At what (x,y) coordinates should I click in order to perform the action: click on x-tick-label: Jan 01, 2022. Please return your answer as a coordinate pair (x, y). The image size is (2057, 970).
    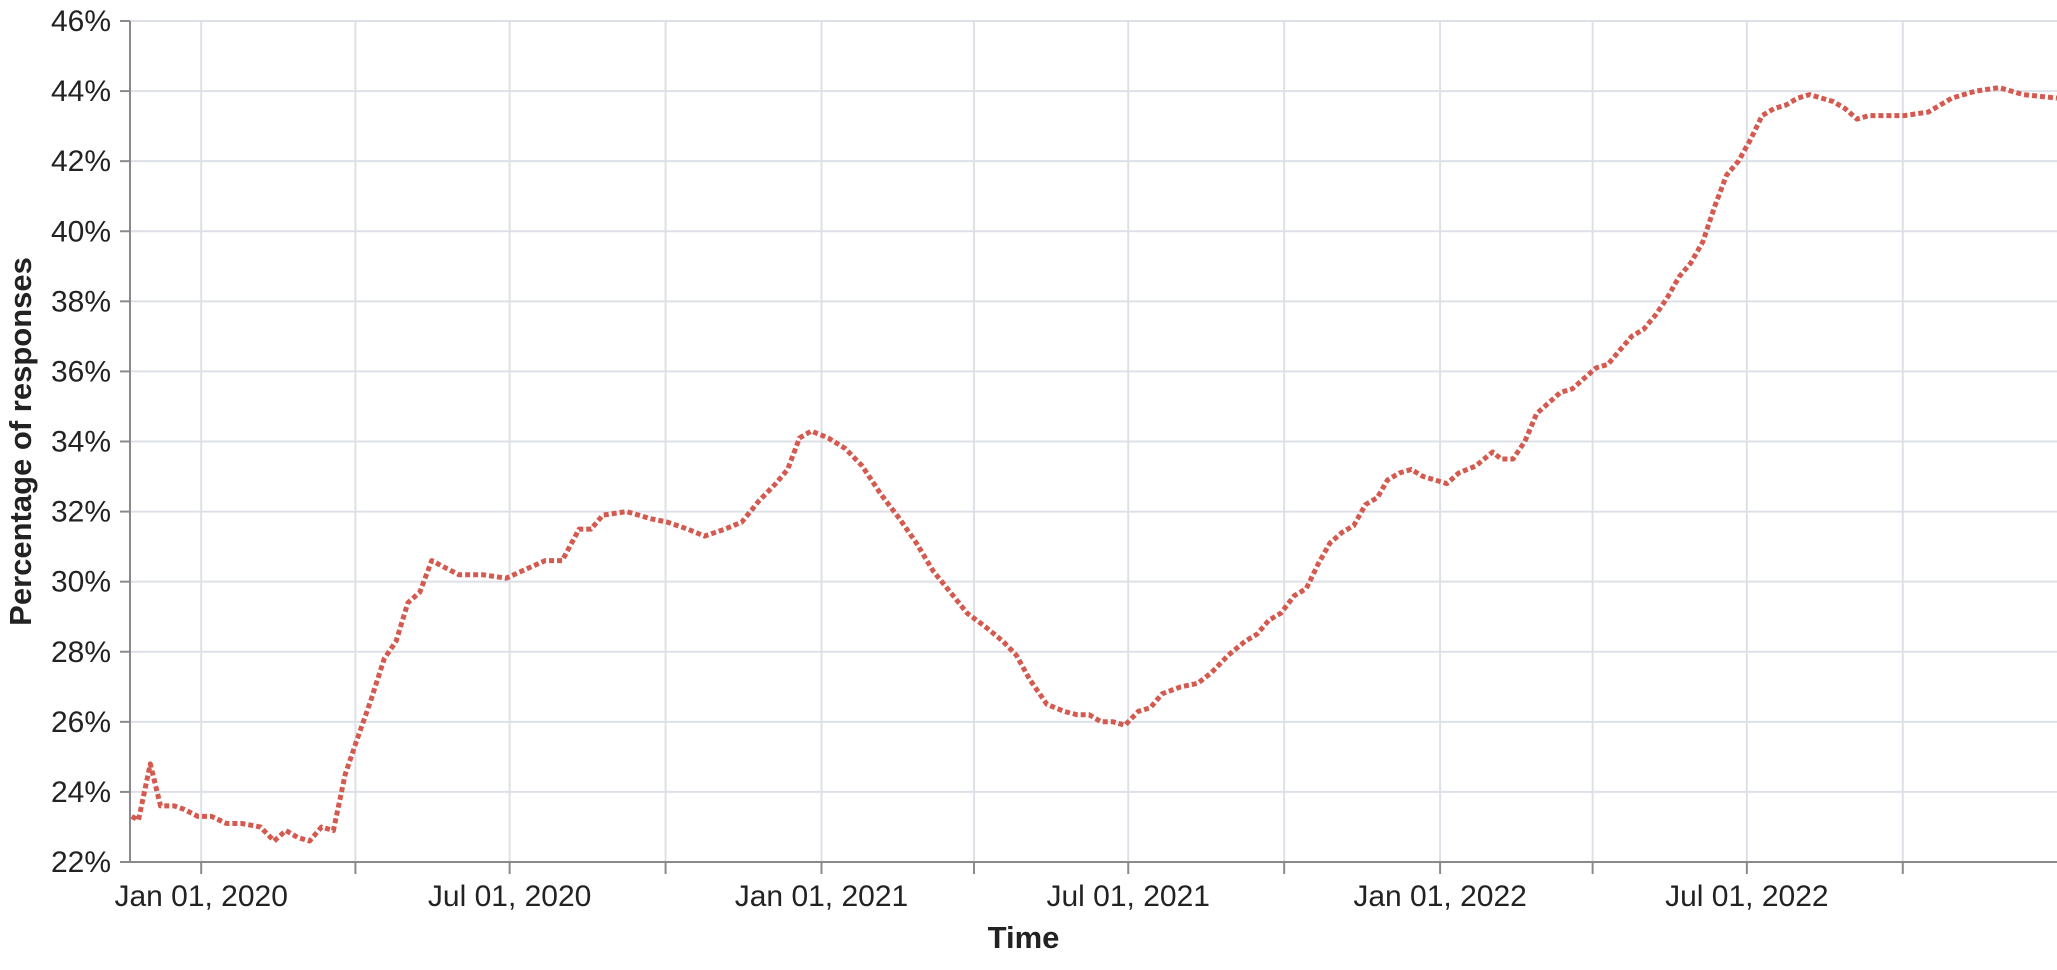
    Looking at the image, I should click on (1439, 896).